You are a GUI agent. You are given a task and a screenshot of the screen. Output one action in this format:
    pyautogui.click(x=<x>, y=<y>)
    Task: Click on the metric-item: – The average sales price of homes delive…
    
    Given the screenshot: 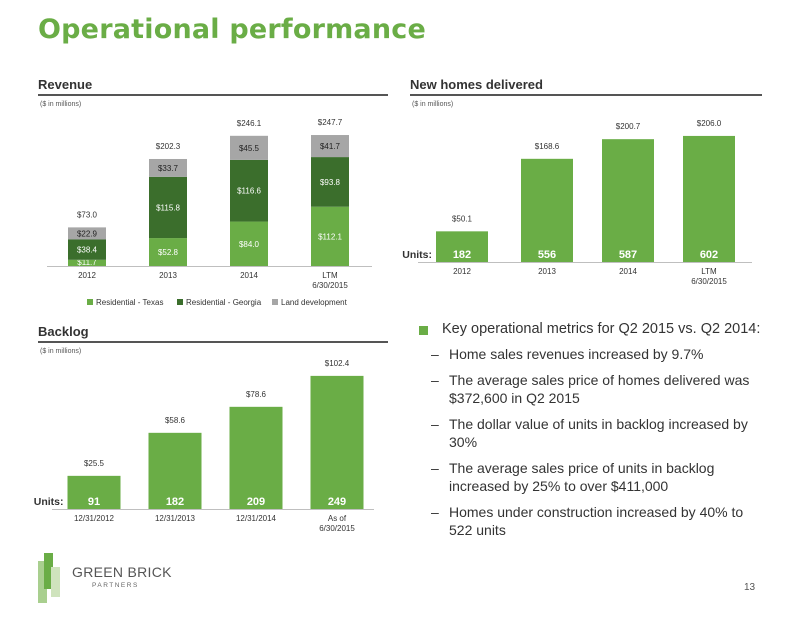 What is the action you would take?
    pyautogui.click(x=593, y=389)
    